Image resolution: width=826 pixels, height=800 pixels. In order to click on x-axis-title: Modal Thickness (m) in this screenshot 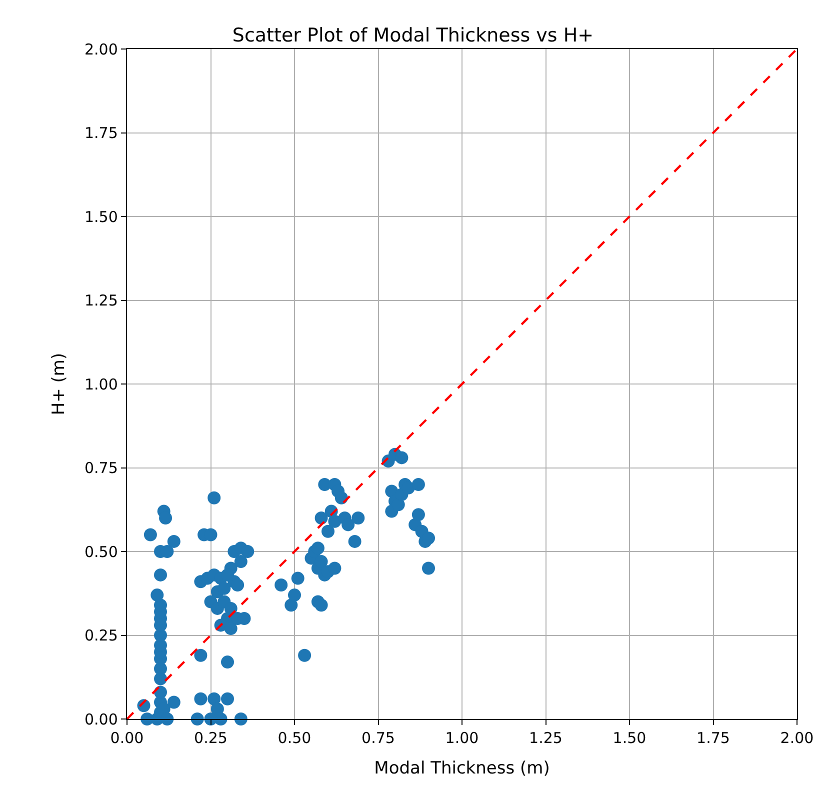, I will do `click(462, 768)`.